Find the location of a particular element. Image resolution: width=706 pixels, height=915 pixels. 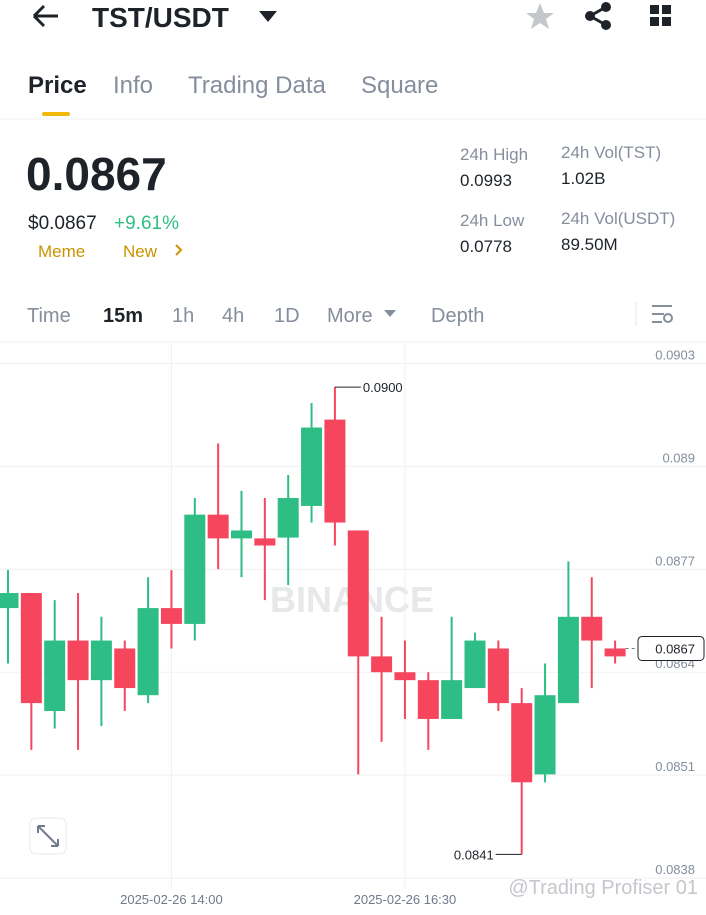

last-price-label: 0.0867 is located at coordinates (675, 648).